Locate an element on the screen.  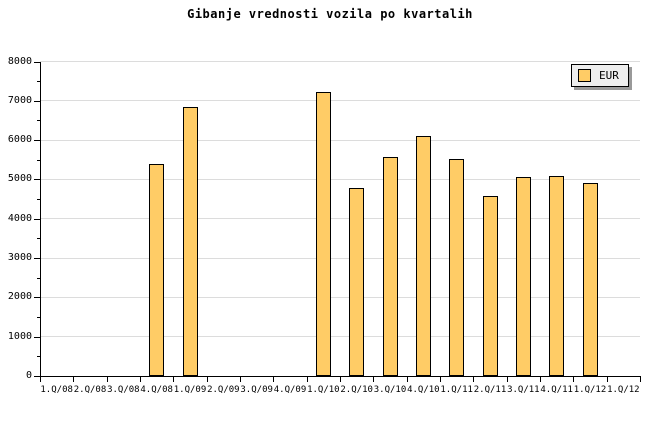
y-axis-label: 3000 is located at coordinates (19, 258).